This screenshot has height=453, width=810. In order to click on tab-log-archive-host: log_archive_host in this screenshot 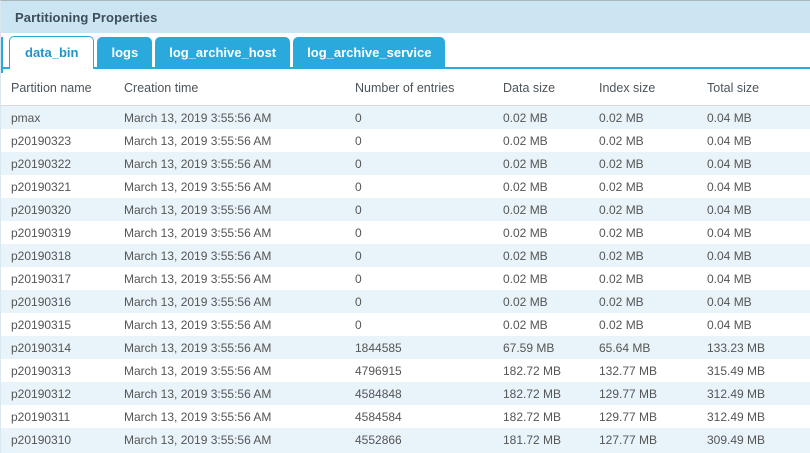, I will do `click(223, 52)`.